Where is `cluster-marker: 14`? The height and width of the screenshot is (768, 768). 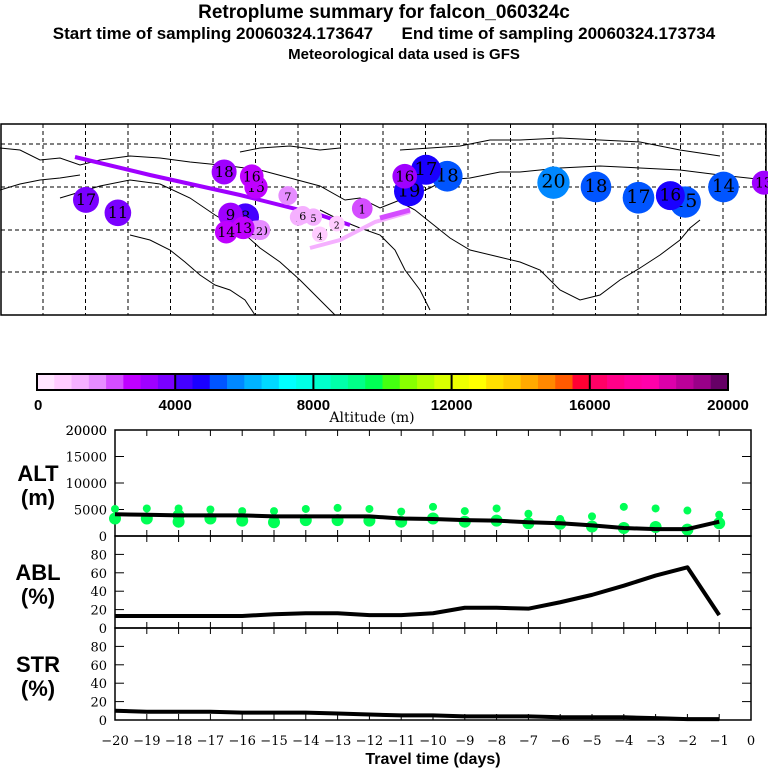
cluster-marker: 14 is located at coordinates (723, 187).